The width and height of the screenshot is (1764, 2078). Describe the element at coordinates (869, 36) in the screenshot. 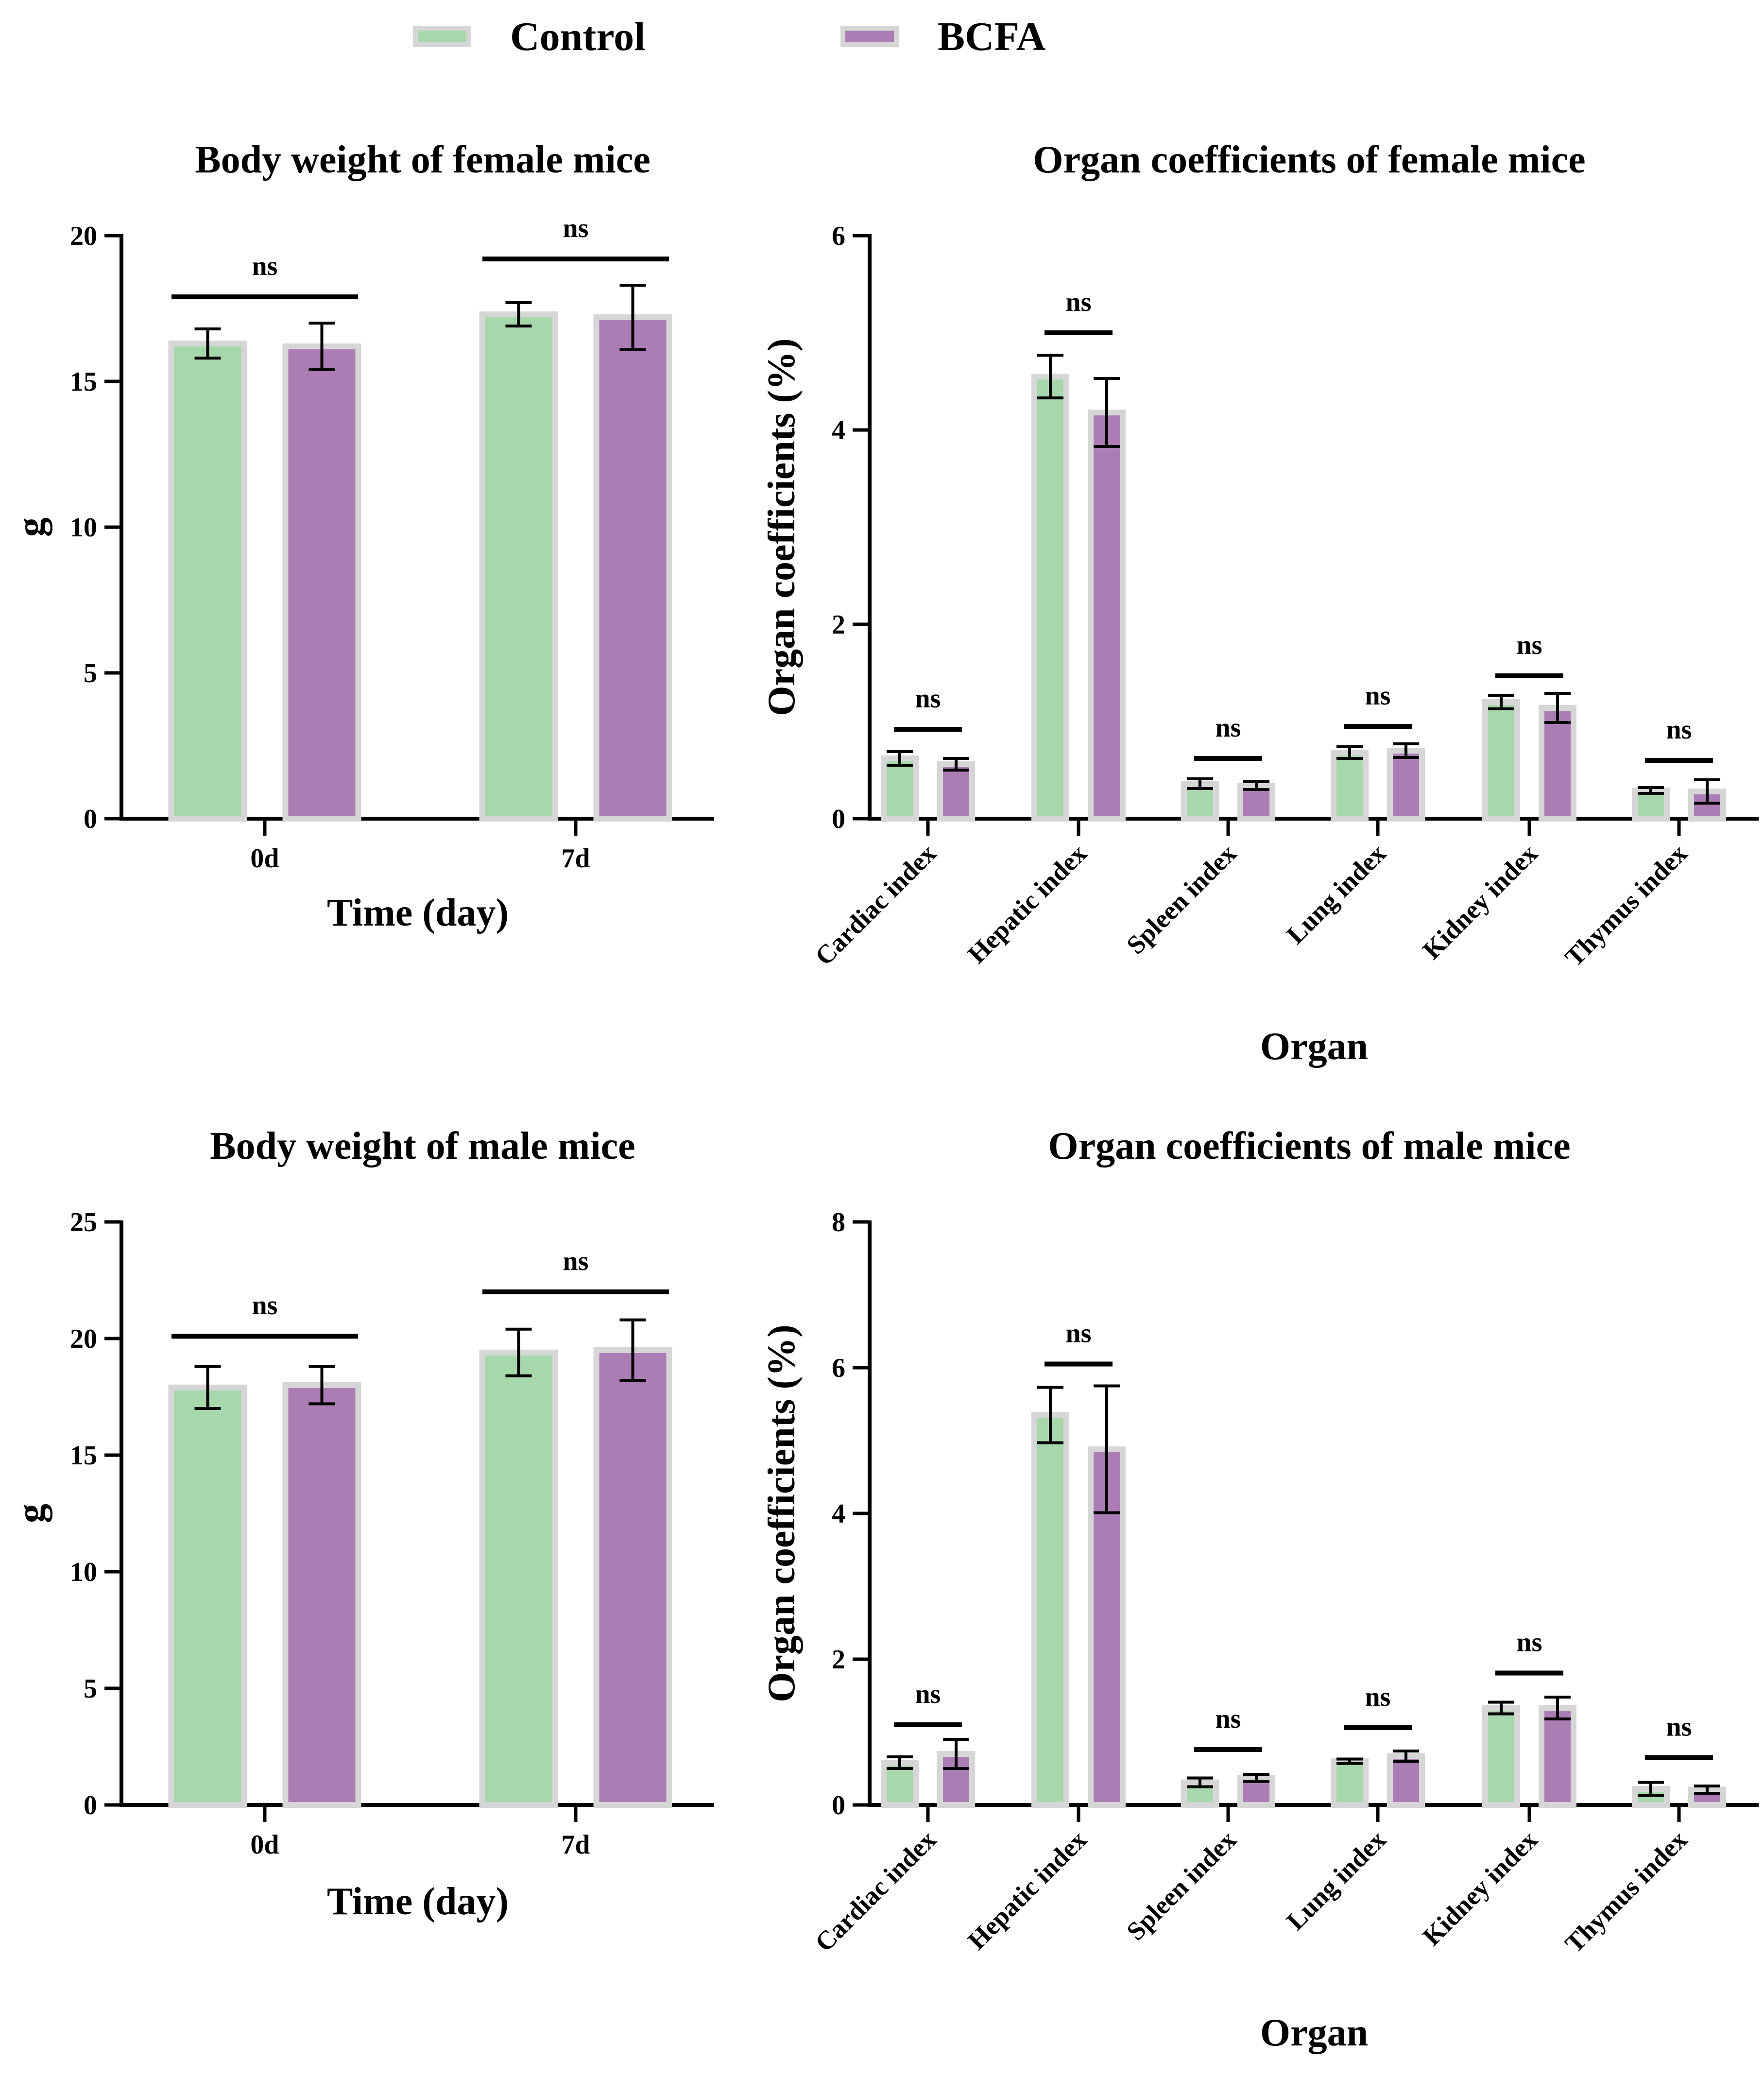

I see `legend-swatch-bcfa` at that location.